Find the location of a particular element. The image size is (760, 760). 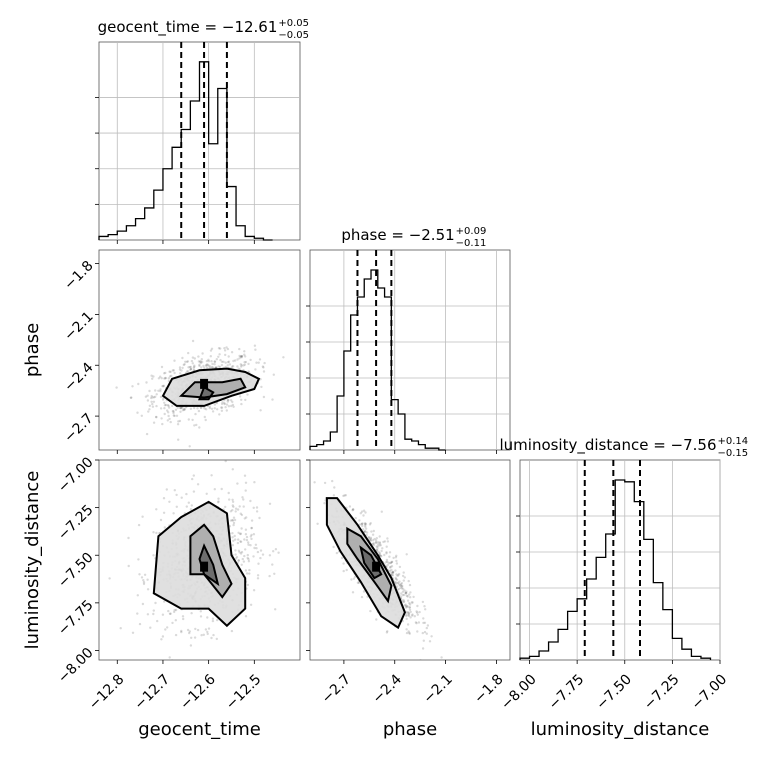

y-tick-label-luminosity_distance: −7.00 is located at coordinates (76, 475).